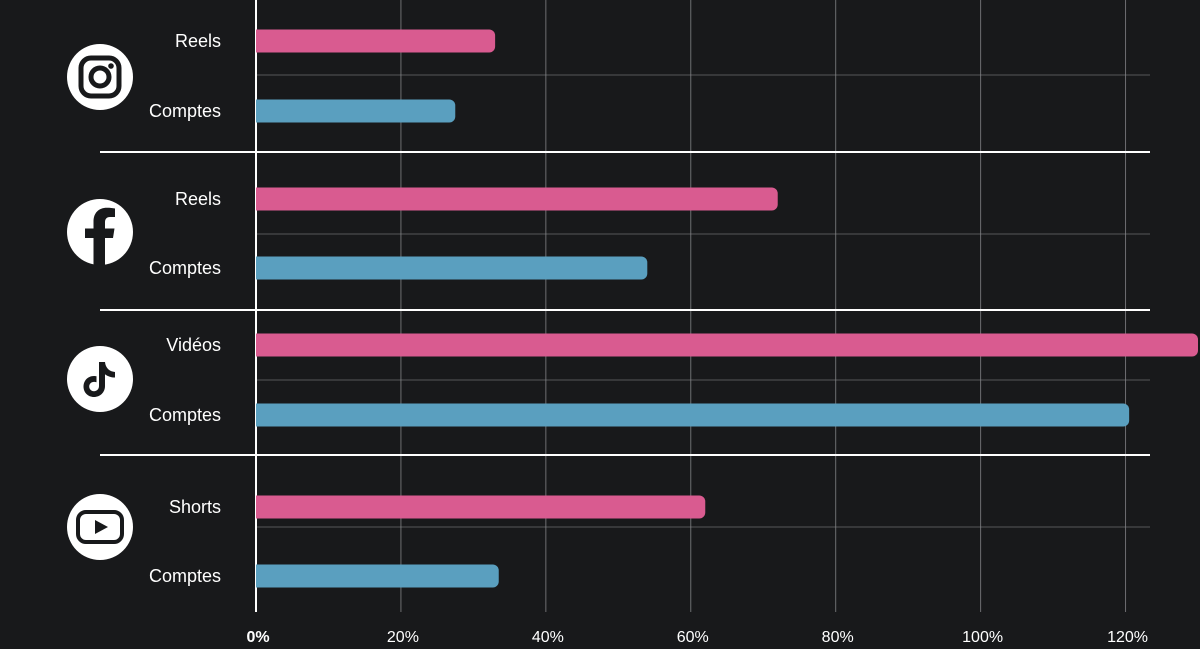 This screenshot has width=1200, height=649. Describe the element at coordinates (481, 507) in the screenshot. I see `bar-youtube-shorts` at that location.